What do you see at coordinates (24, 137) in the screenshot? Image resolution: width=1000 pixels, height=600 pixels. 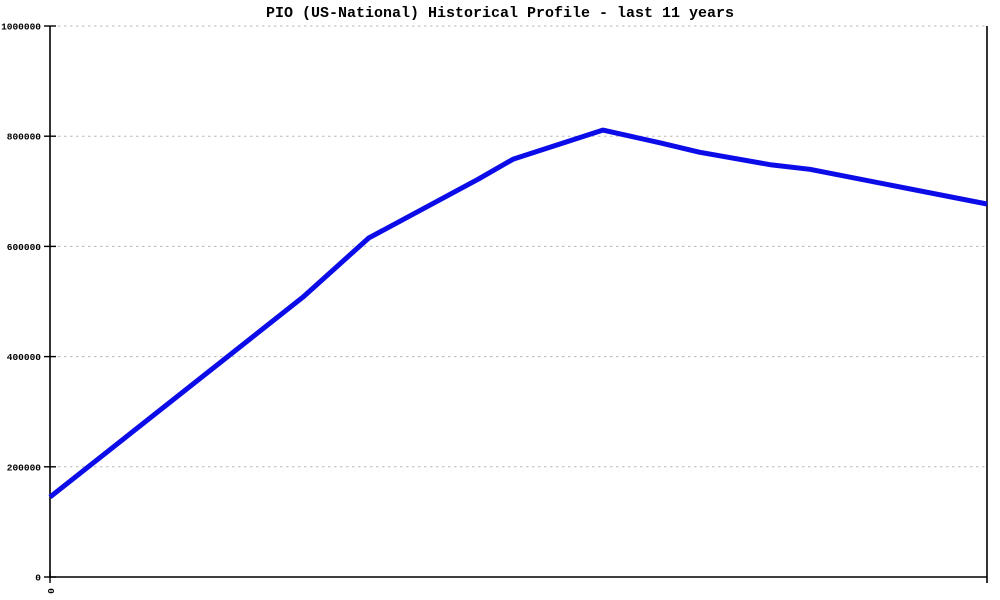 I see `y-tick-label: 800000` at bounding box center [24, 137].